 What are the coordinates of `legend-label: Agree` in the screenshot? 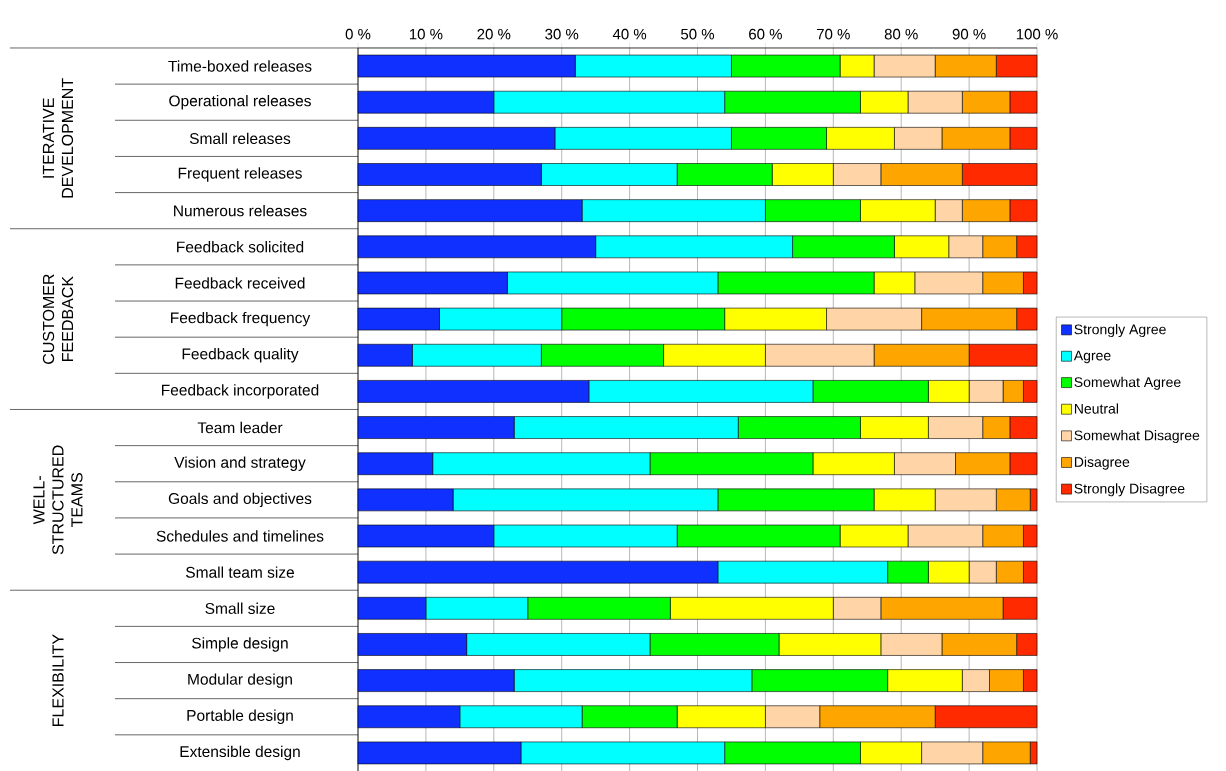 It's located at (1092, 357).